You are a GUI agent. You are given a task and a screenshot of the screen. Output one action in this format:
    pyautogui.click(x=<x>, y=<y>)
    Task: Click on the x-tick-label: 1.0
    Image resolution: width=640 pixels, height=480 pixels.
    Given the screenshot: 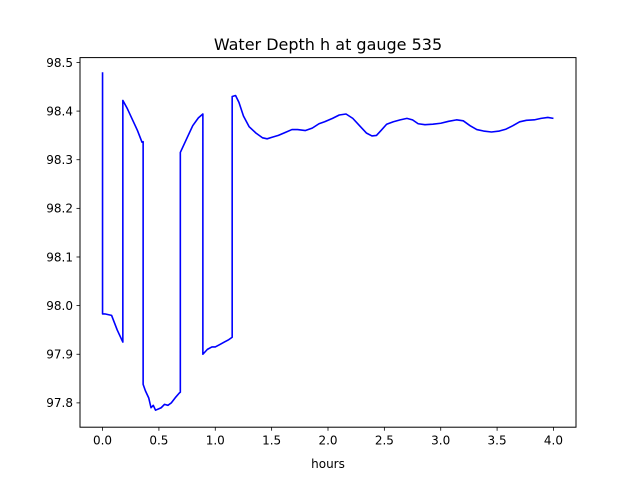 What is the action you would take?
    pyautogui.click(x=215, y=441)
    